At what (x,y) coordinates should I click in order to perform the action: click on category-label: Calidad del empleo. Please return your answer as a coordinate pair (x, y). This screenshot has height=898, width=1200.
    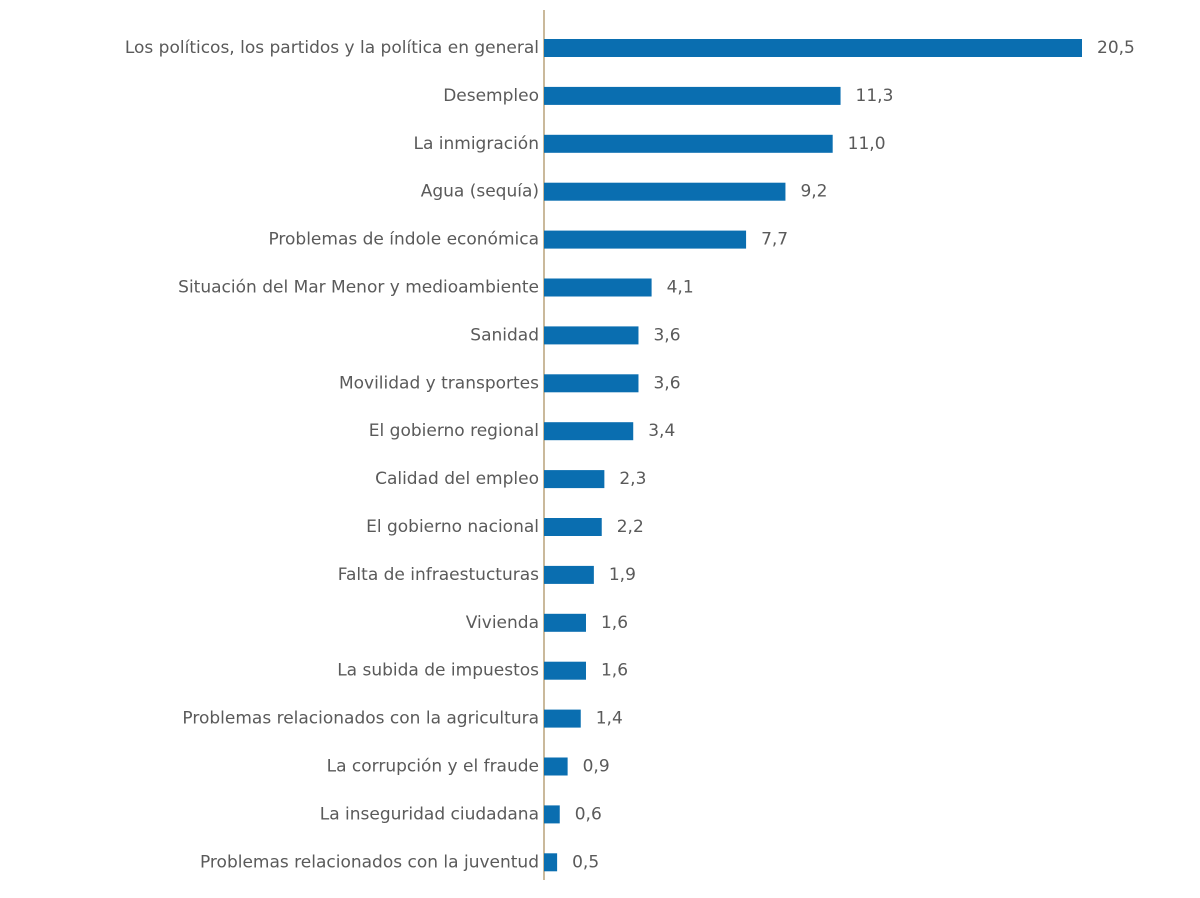
    Looking at the image, I should click on (457, 479).